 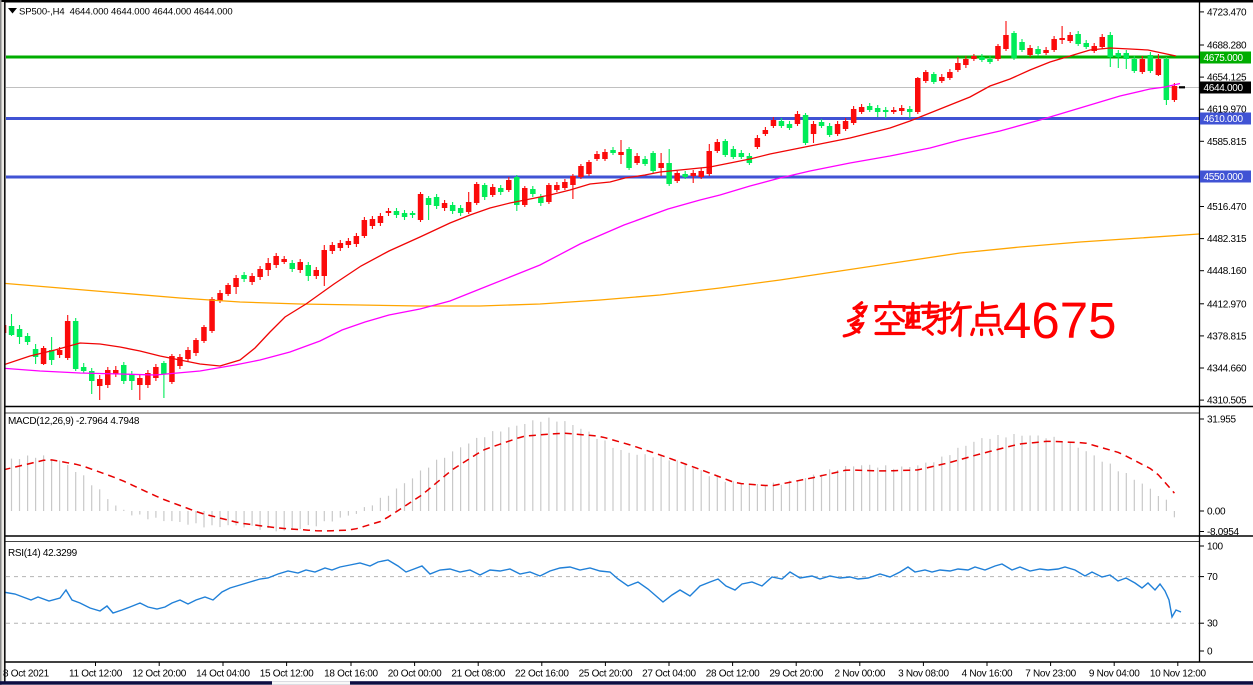 I want to click on svg-text: 4723.470, so click(x=1227, y=12).